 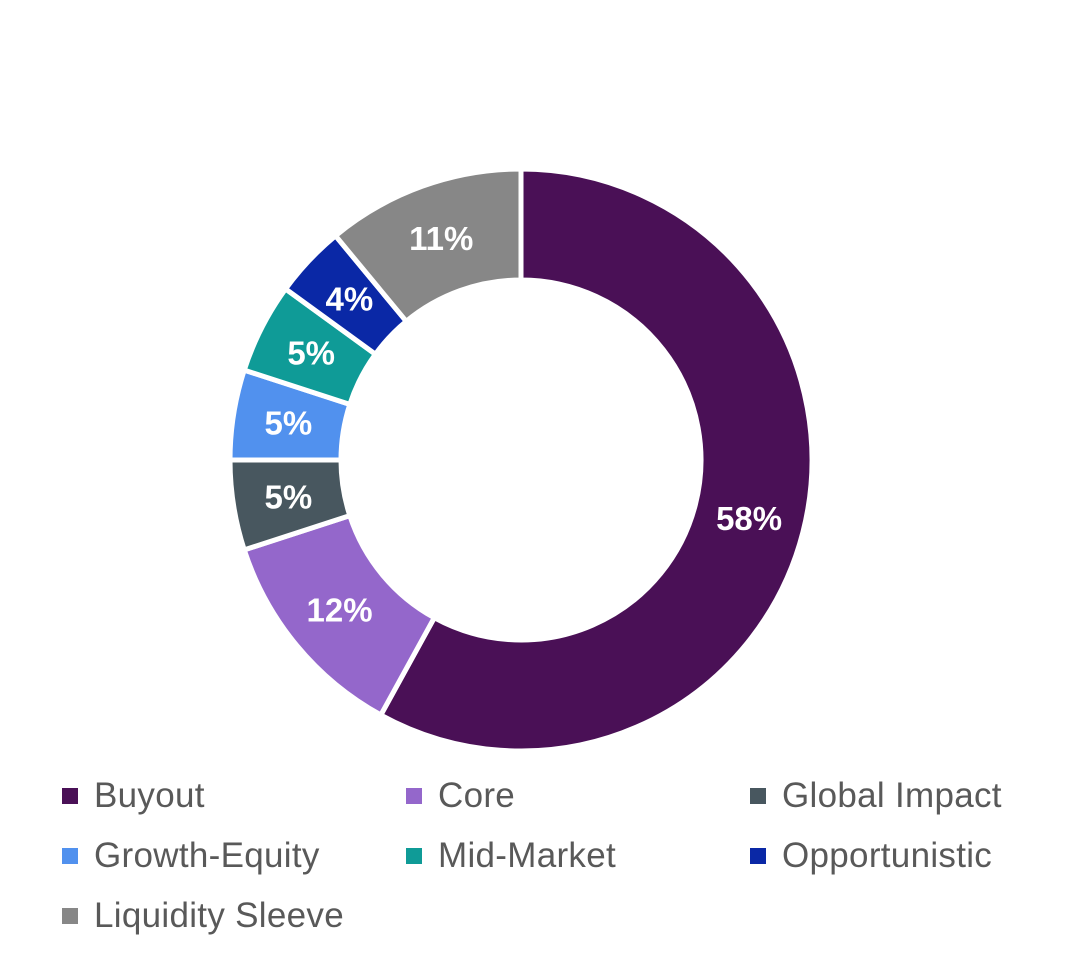 I want to click on legend-item-mid-market: Mid-Market, so click(x=578, y=856).